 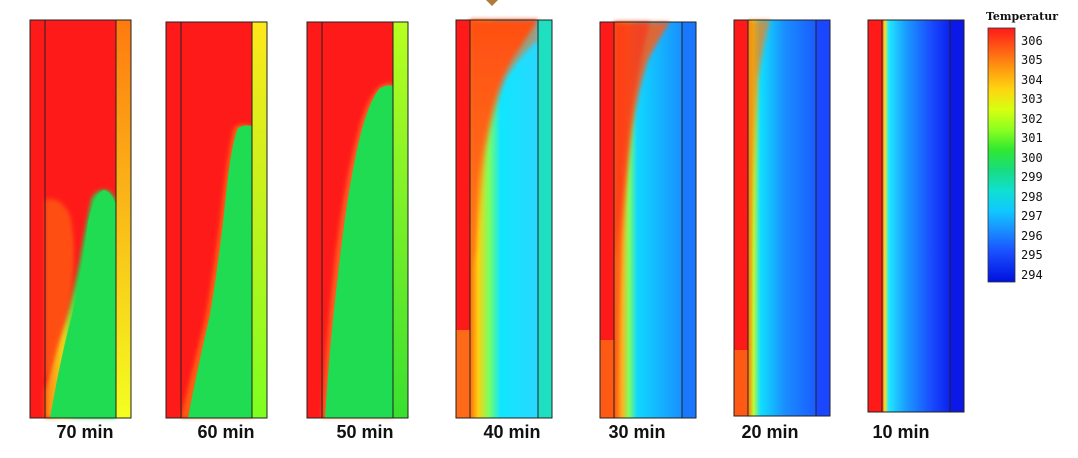 What do you see at coordinates (782, 218) in the screenshot?
I see `panel-20-min` at bounding box center [782, 218].